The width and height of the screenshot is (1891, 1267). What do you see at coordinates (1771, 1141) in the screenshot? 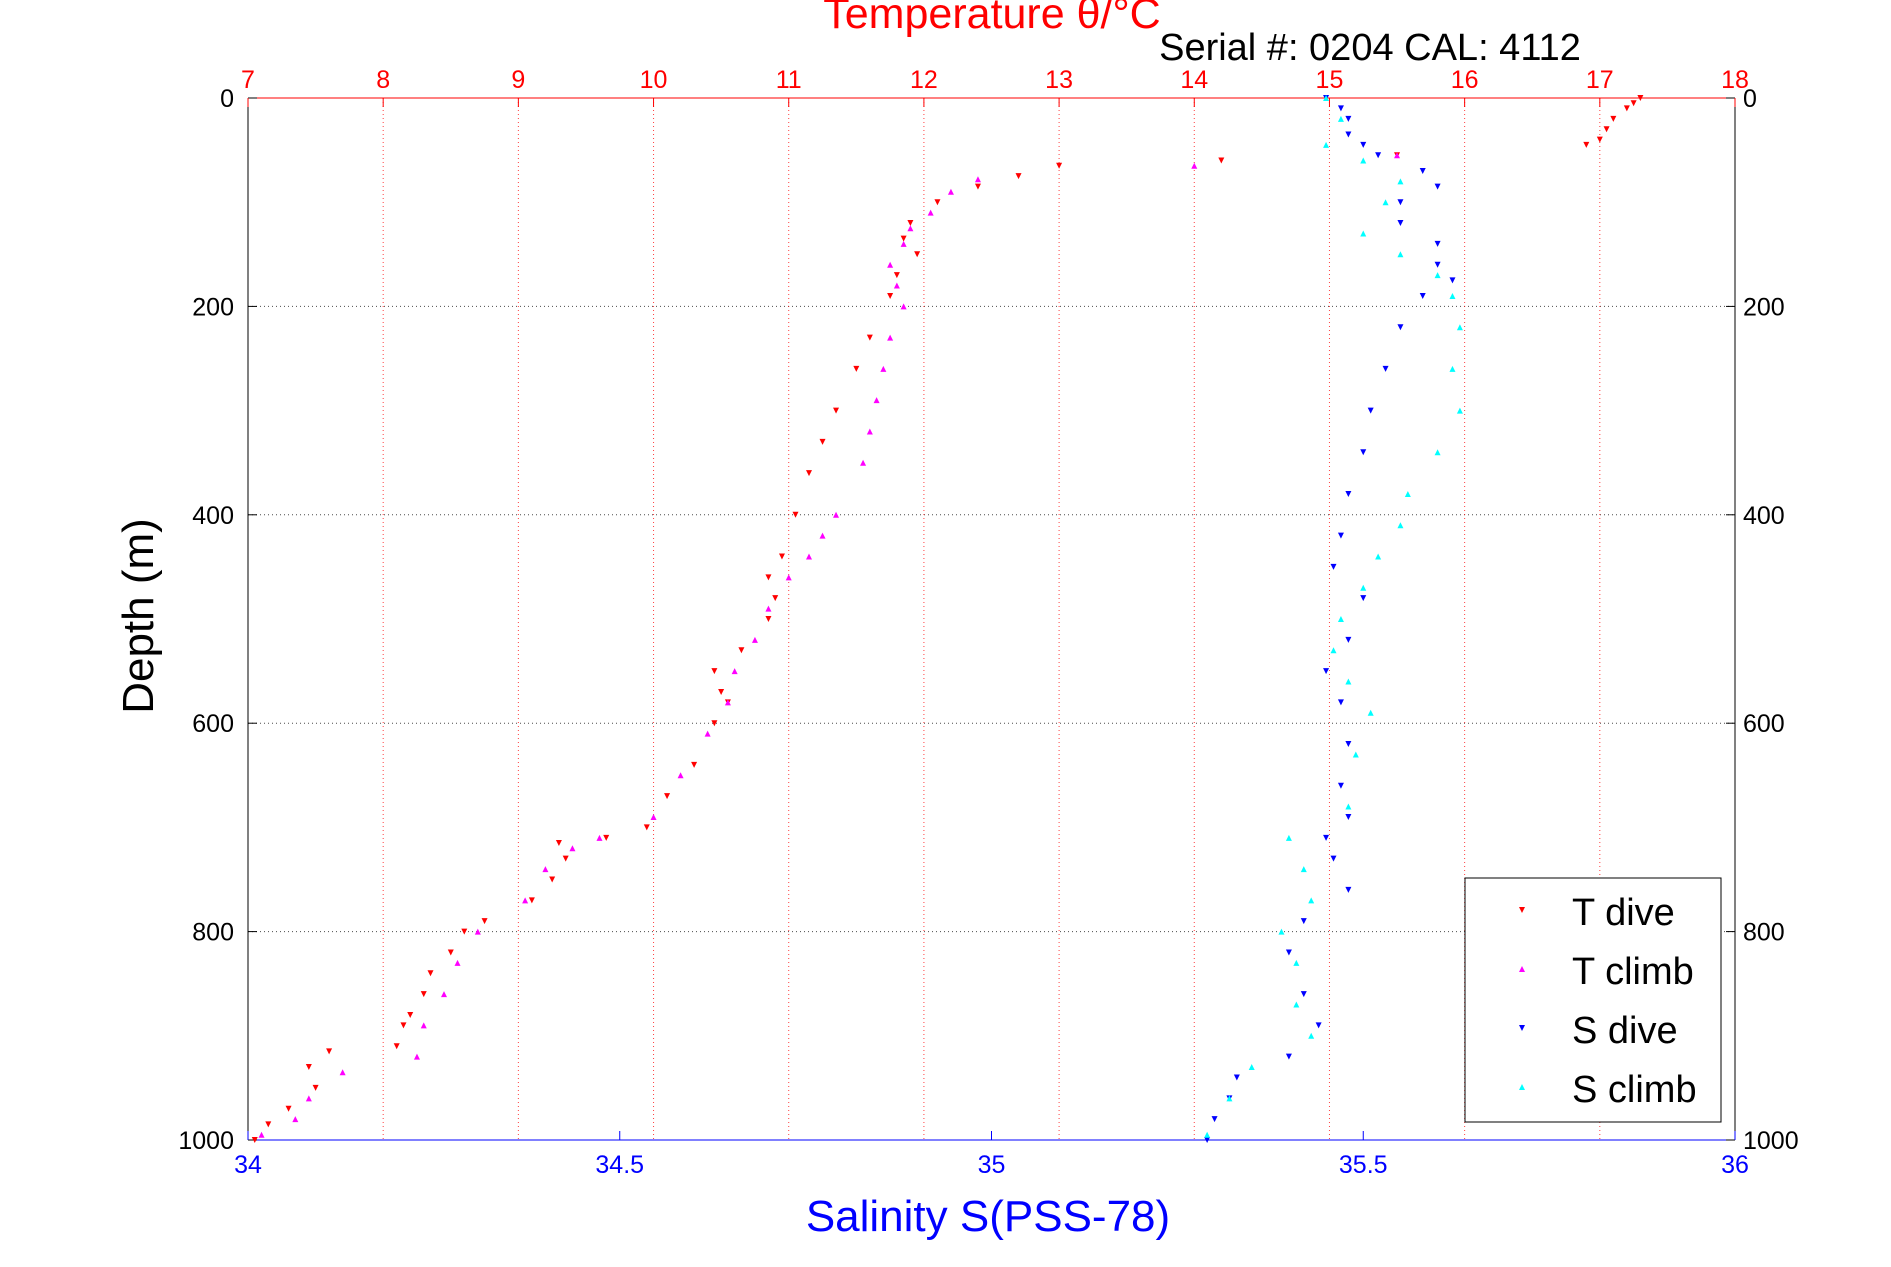
I see `y-tick-label-right: 1000` at bounding box center [1771, 1141].